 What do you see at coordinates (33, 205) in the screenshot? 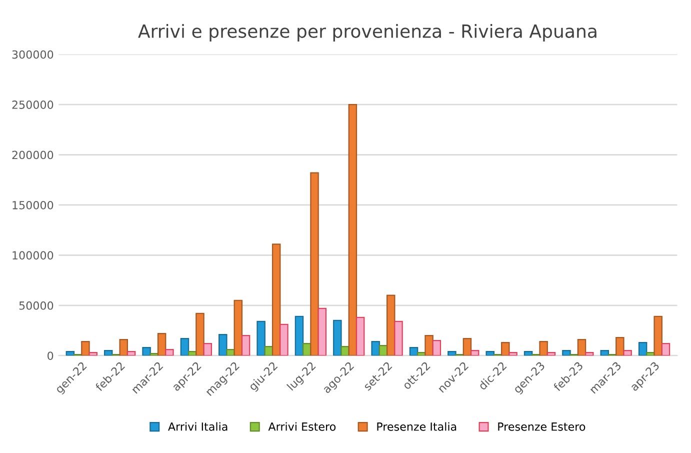
I see `y-tick-label: 150000` at bounding box center [33, 205].